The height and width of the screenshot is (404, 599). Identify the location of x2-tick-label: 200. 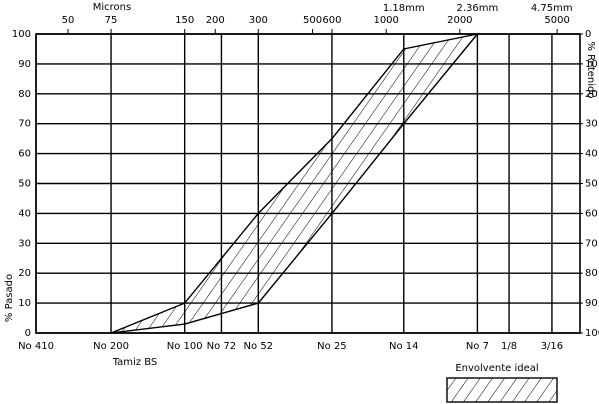
(215, 20).